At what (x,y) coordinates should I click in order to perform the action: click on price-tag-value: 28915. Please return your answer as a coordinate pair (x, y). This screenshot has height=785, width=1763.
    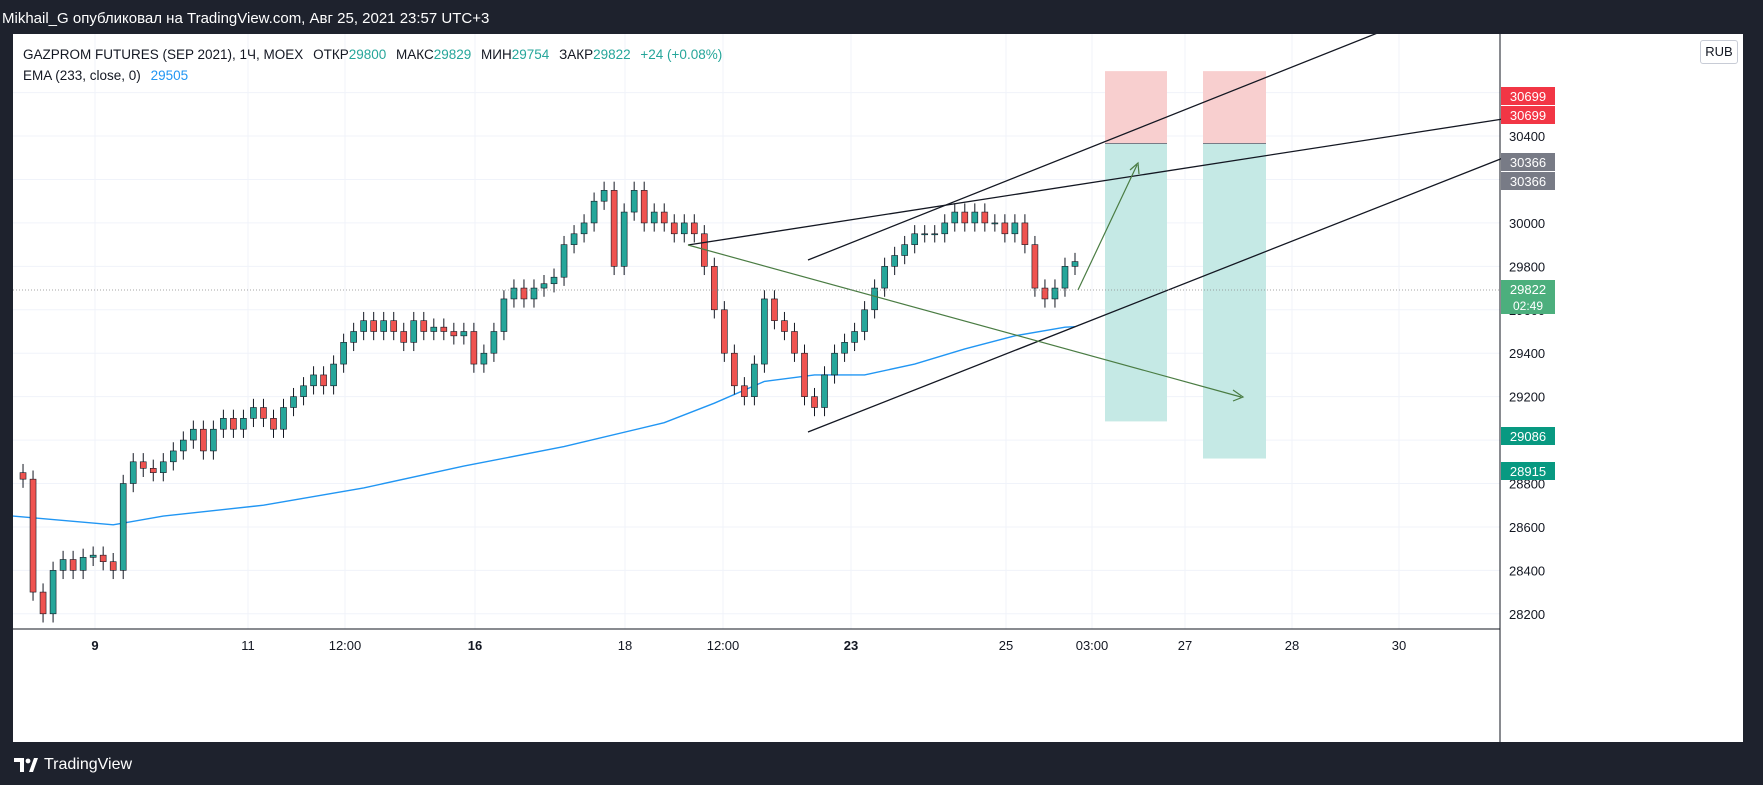
    Looking at the image, I should click on (1528, 471).